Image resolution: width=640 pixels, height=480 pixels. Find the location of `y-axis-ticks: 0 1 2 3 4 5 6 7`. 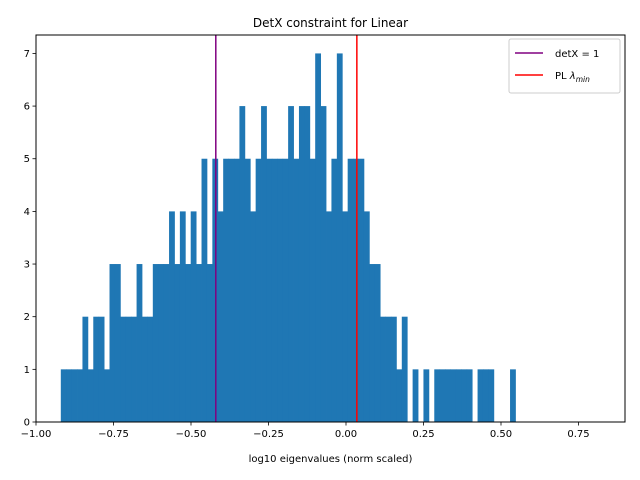

y-axis-ticks: 0 1 2 3 4 5 6 7 is located at coordinates (30, 239).